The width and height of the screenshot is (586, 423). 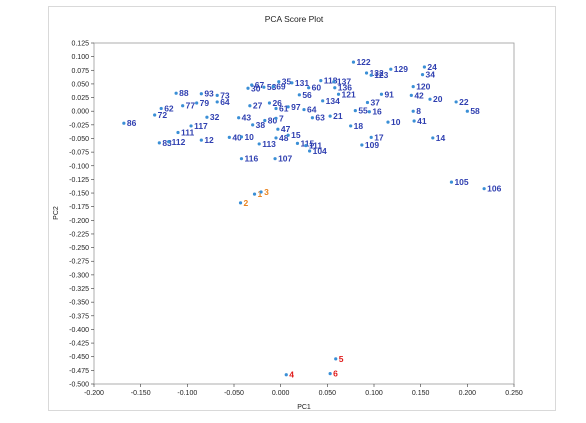 I want to click on x-tick-label: 0.150, so click(x=421, y=393).